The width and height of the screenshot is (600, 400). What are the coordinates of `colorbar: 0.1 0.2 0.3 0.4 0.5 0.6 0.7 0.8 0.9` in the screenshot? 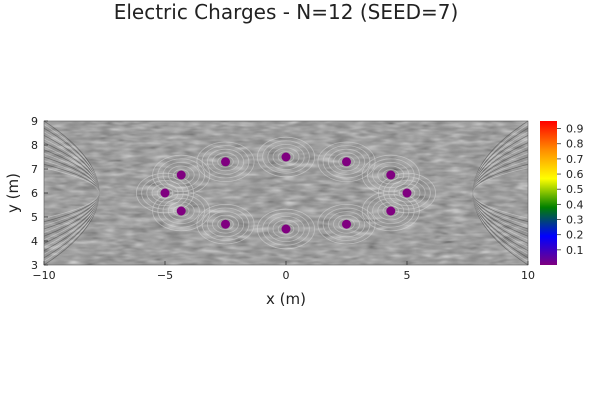 It's located at (562, 193).